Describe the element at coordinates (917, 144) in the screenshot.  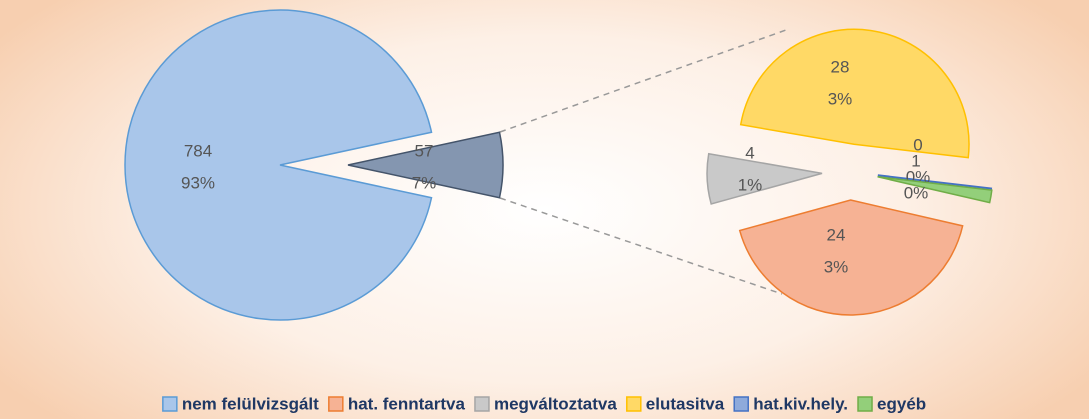
I see `data-label: 0` at that location.